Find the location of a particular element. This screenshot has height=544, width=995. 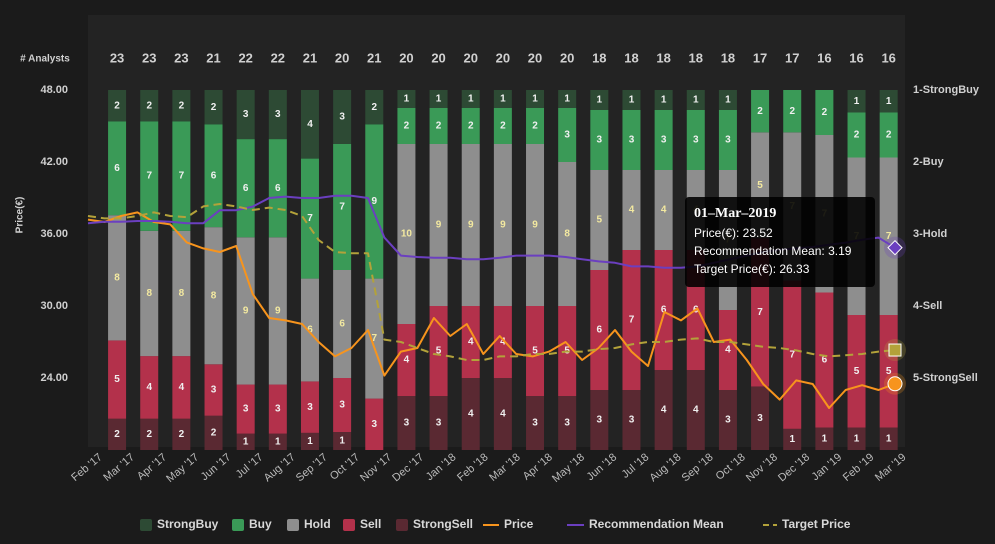

legend-item: StrongSell is located at coordinates (434, 524).